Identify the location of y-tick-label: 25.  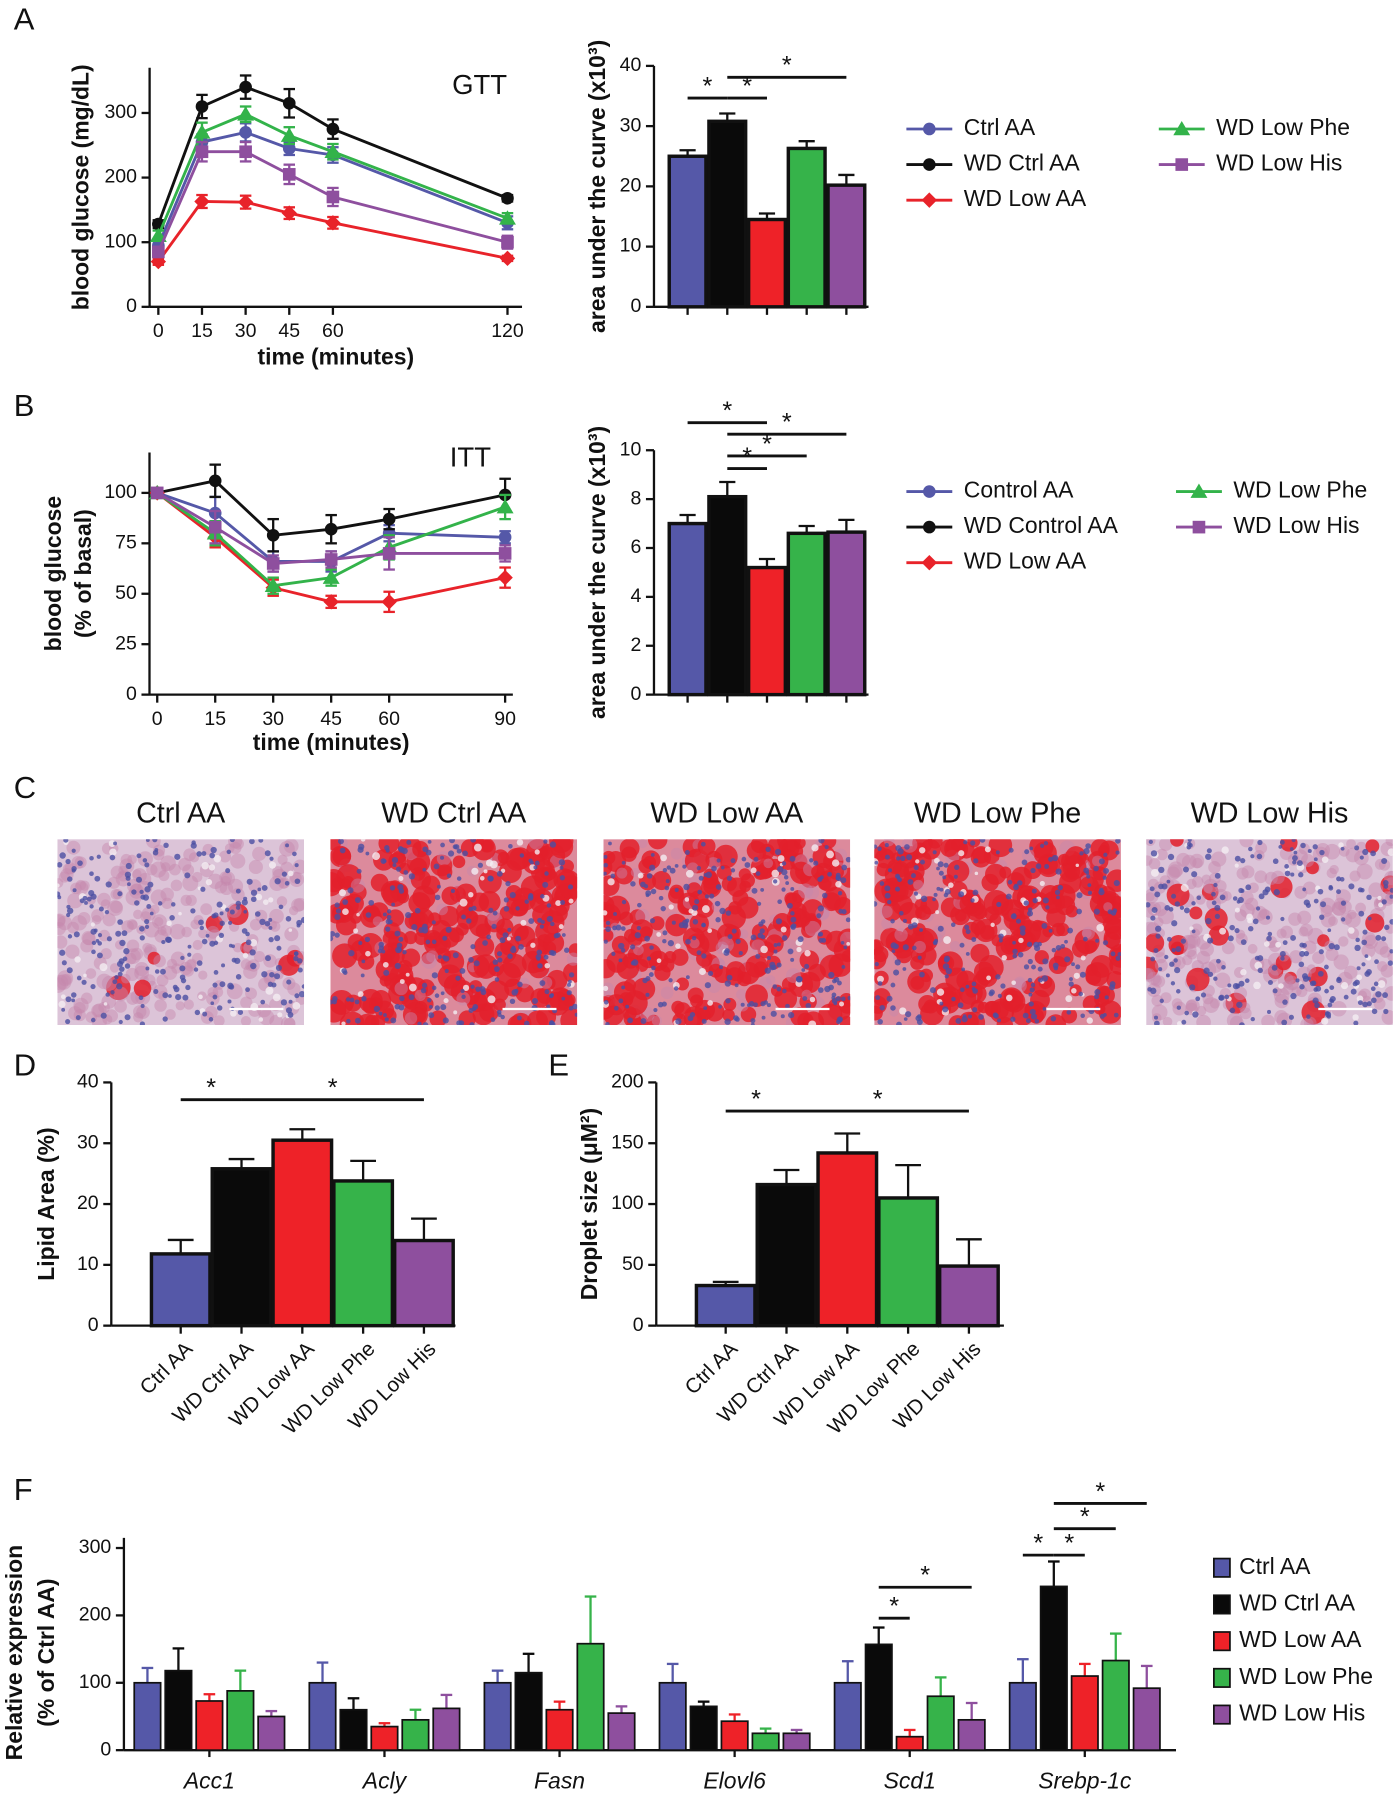
(126, 643).